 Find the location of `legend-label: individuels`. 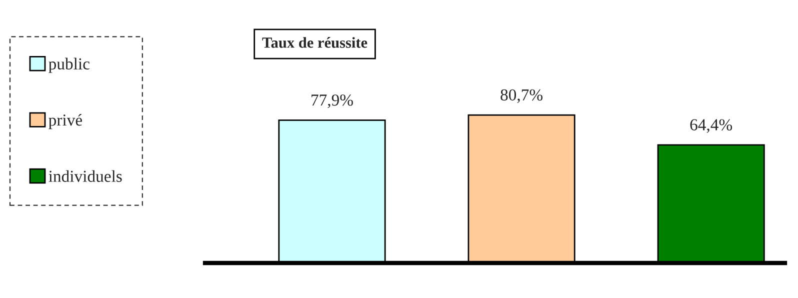

legend-label: individuels is located at coordinates (85, 176).